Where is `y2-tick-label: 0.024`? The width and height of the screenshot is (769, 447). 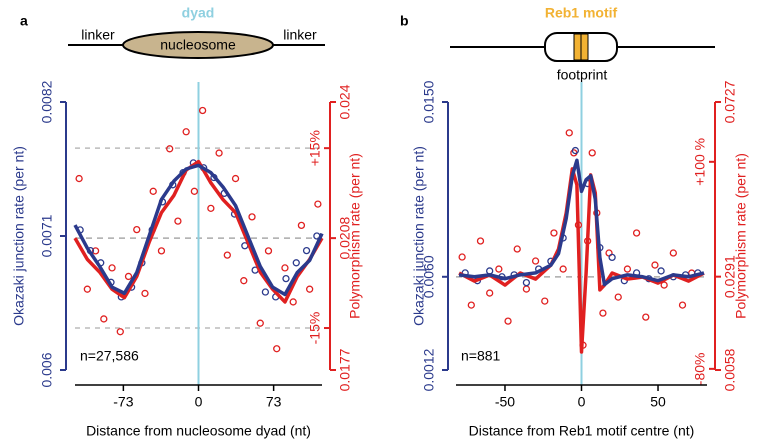 y2-tick-label: 0.024 is located at coordinates (345, 101).